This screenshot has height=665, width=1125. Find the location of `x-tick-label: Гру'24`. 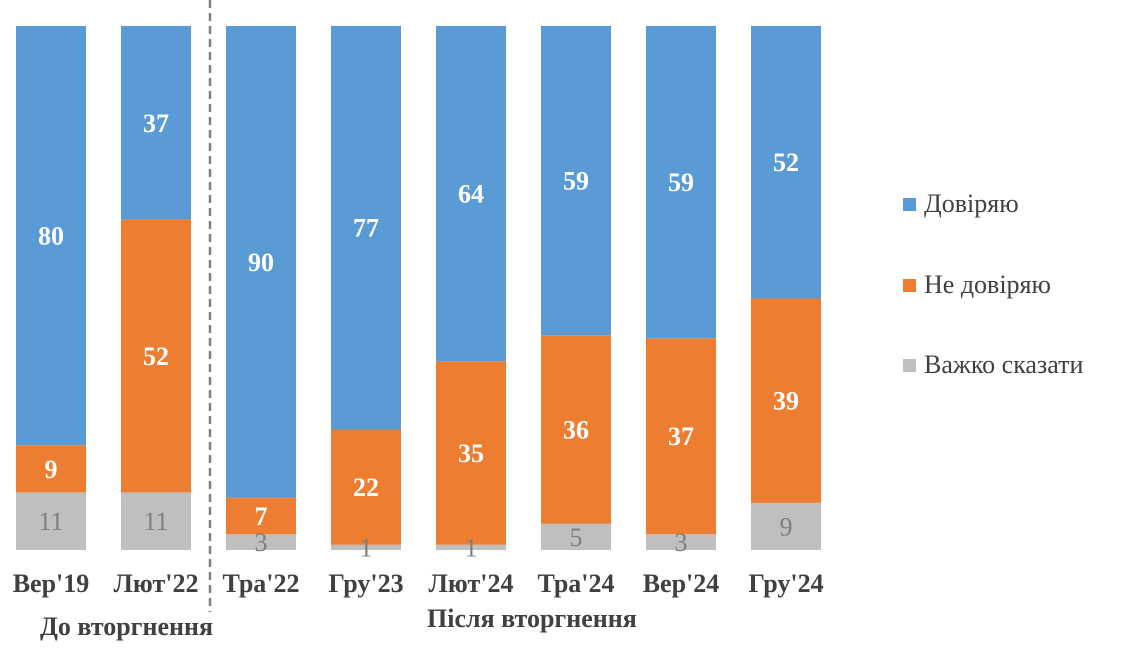

x-tick-label: Гру'24 is located at coordinates (785, 583).